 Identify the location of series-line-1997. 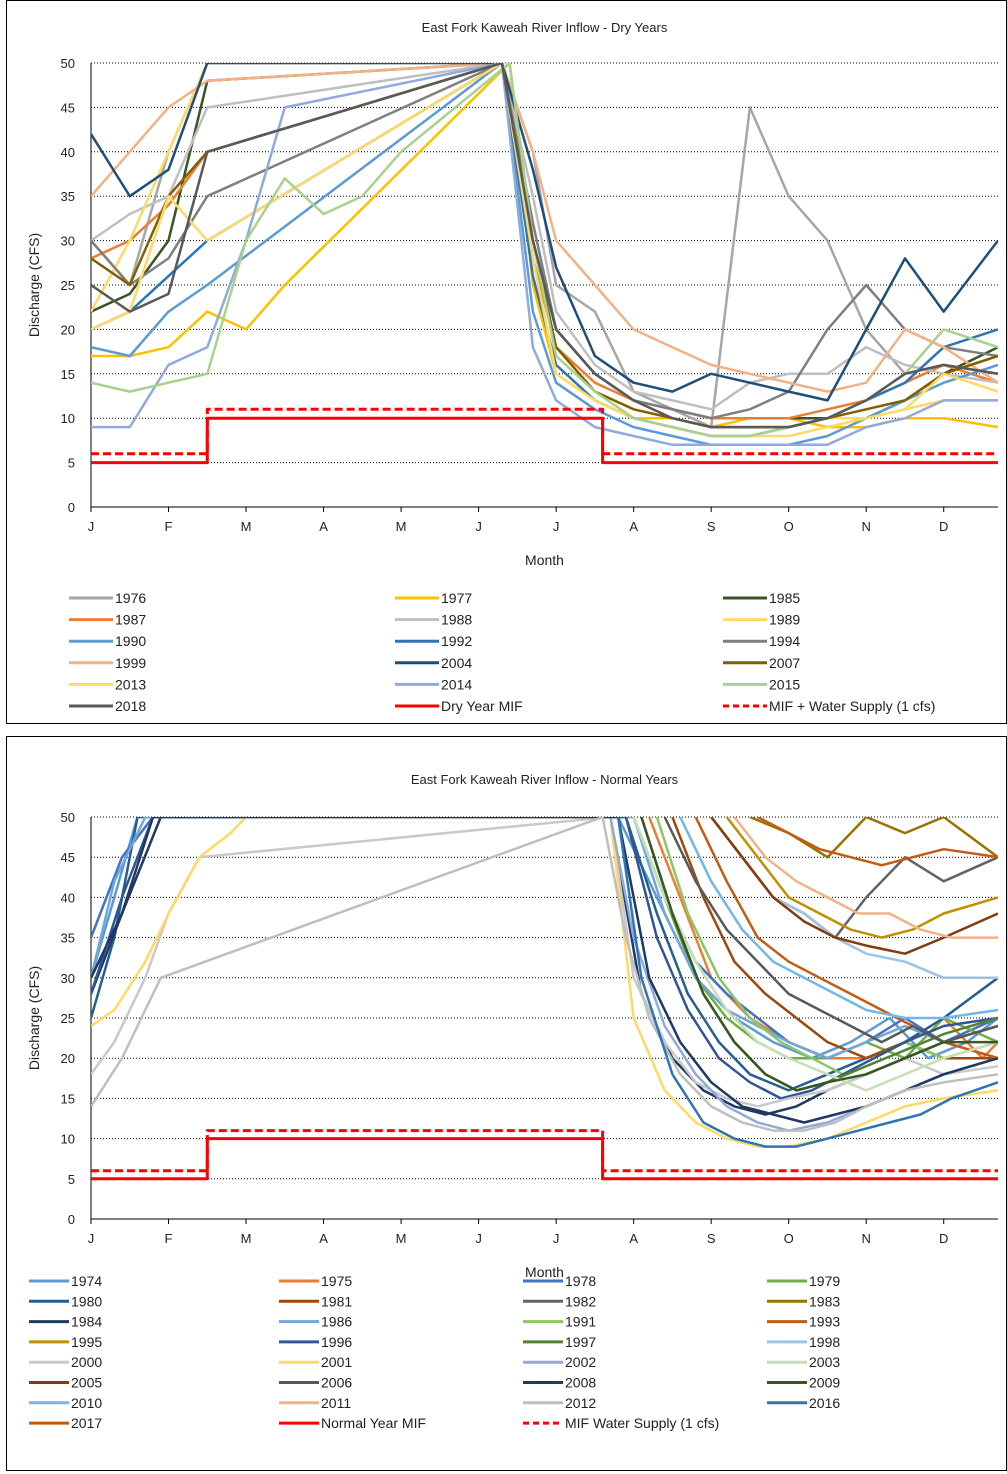
(819, 954).